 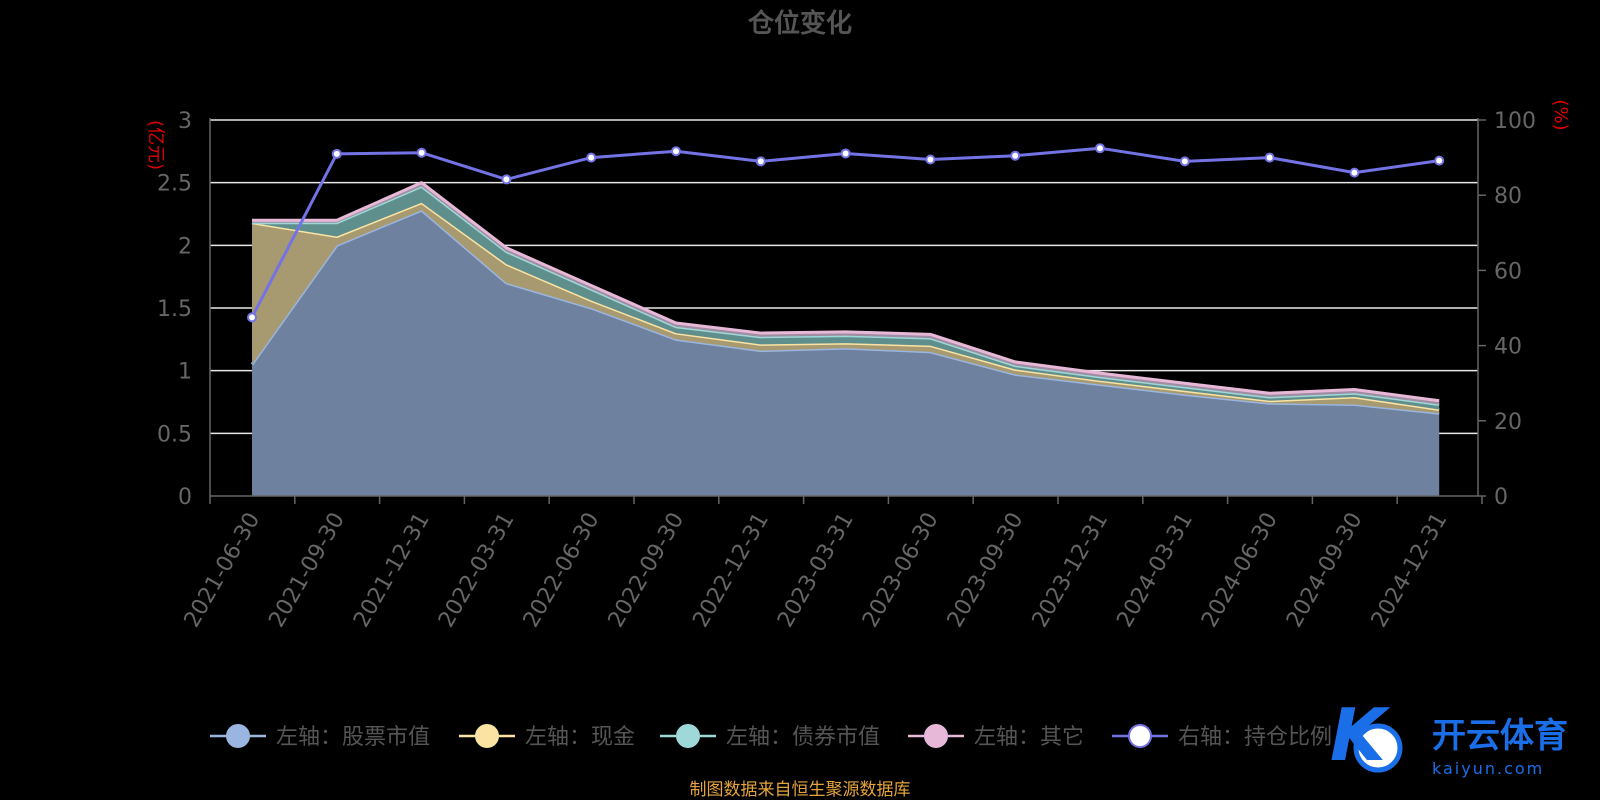 I want to click on left-tick-label: 3, so click(x=185, y=121).